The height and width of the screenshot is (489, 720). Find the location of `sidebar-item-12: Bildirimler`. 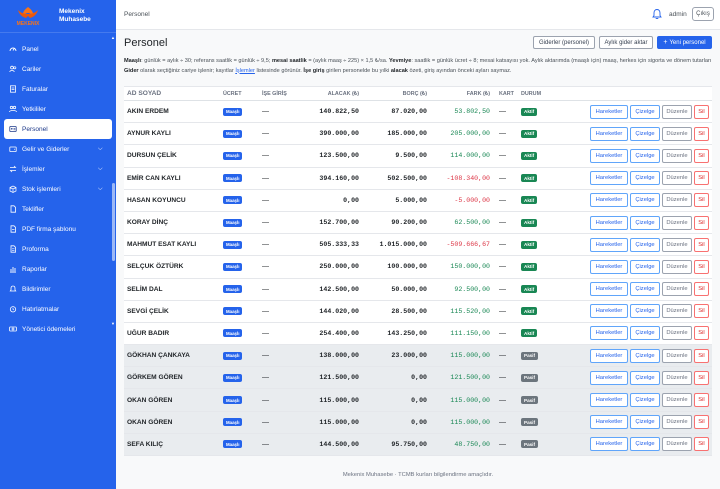

sidebar-item-12: Bildirimler is located at coordinates (58, 289).